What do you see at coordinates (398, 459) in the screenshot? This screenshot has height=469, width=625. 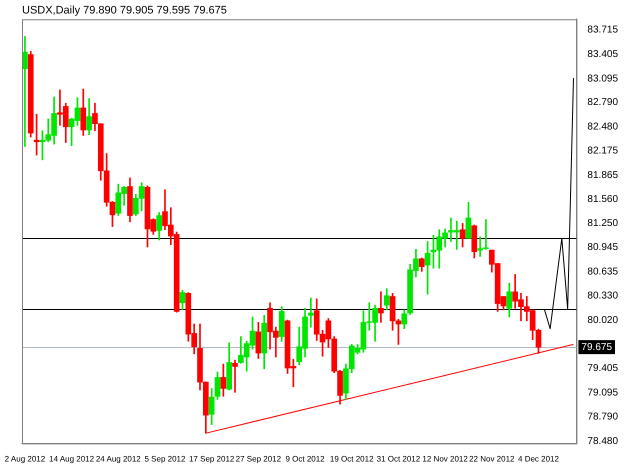 I see `x-tick-label: 31 Oct 2012` at bounding box center [398, 459].